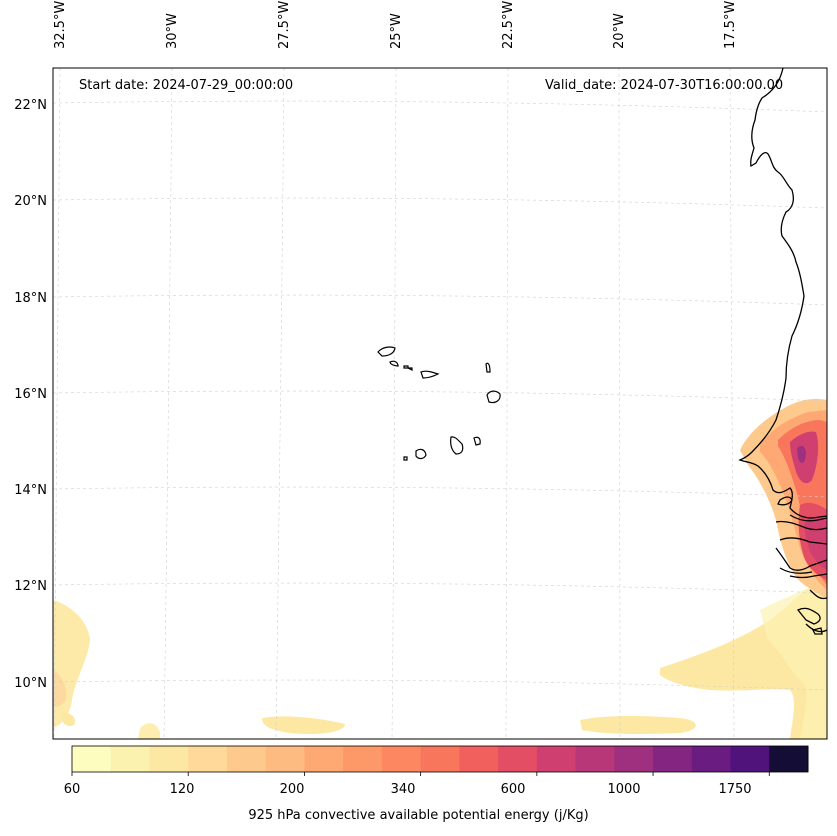  I want to click on colorbar-tick: 1000, so click(624, 789).